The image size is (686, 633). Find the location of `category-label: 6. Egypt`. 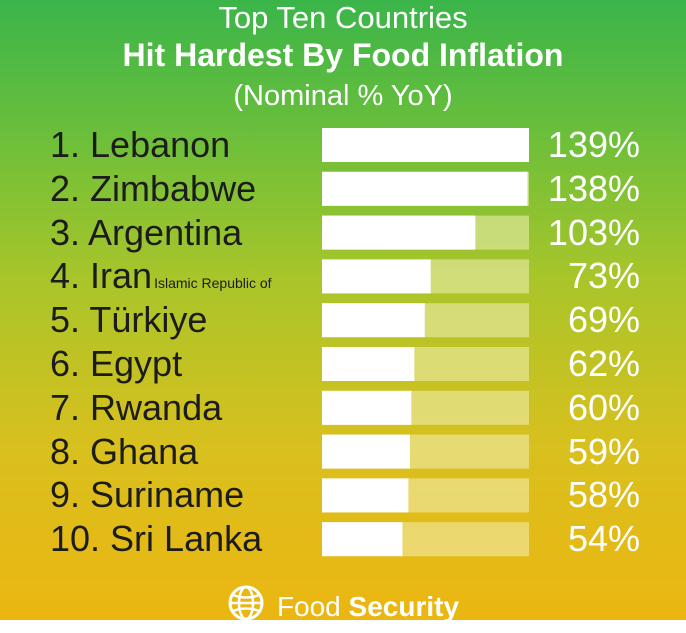

category-label: 6. Egypt is located at coordinates (116, 364).